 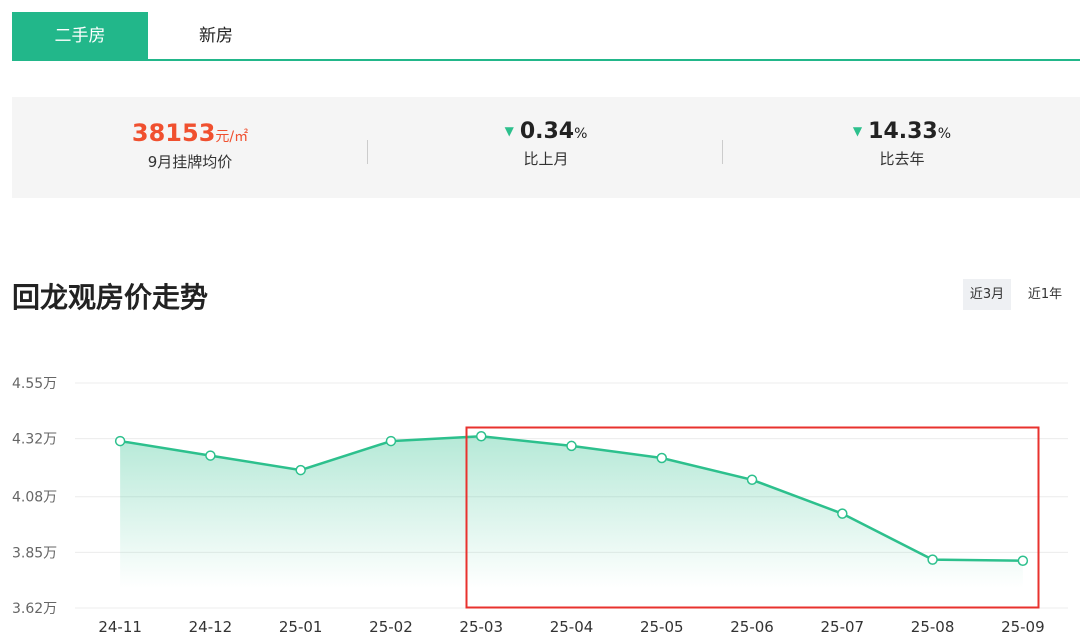 I want to click on y-tick-label: 4.55万, so click(x=34, y=384).